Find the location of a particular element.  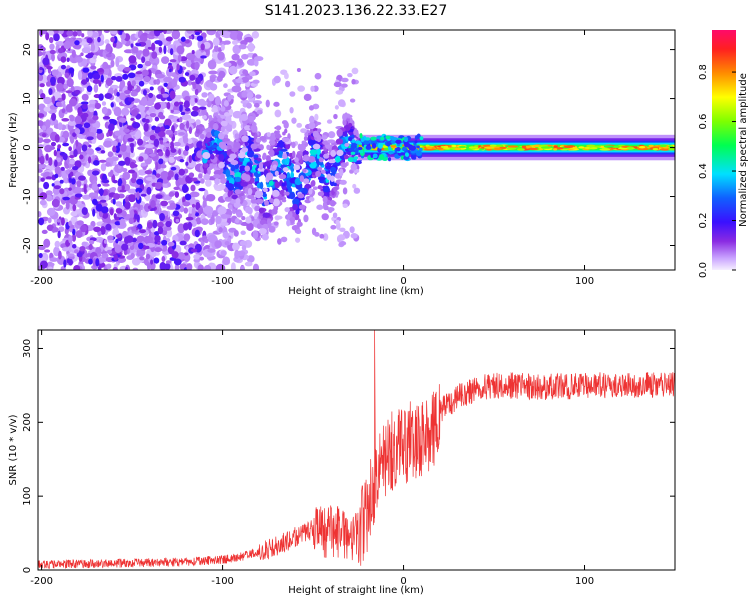

colorbar-tick-label: 0.6 is located at coordinates (703, 122).